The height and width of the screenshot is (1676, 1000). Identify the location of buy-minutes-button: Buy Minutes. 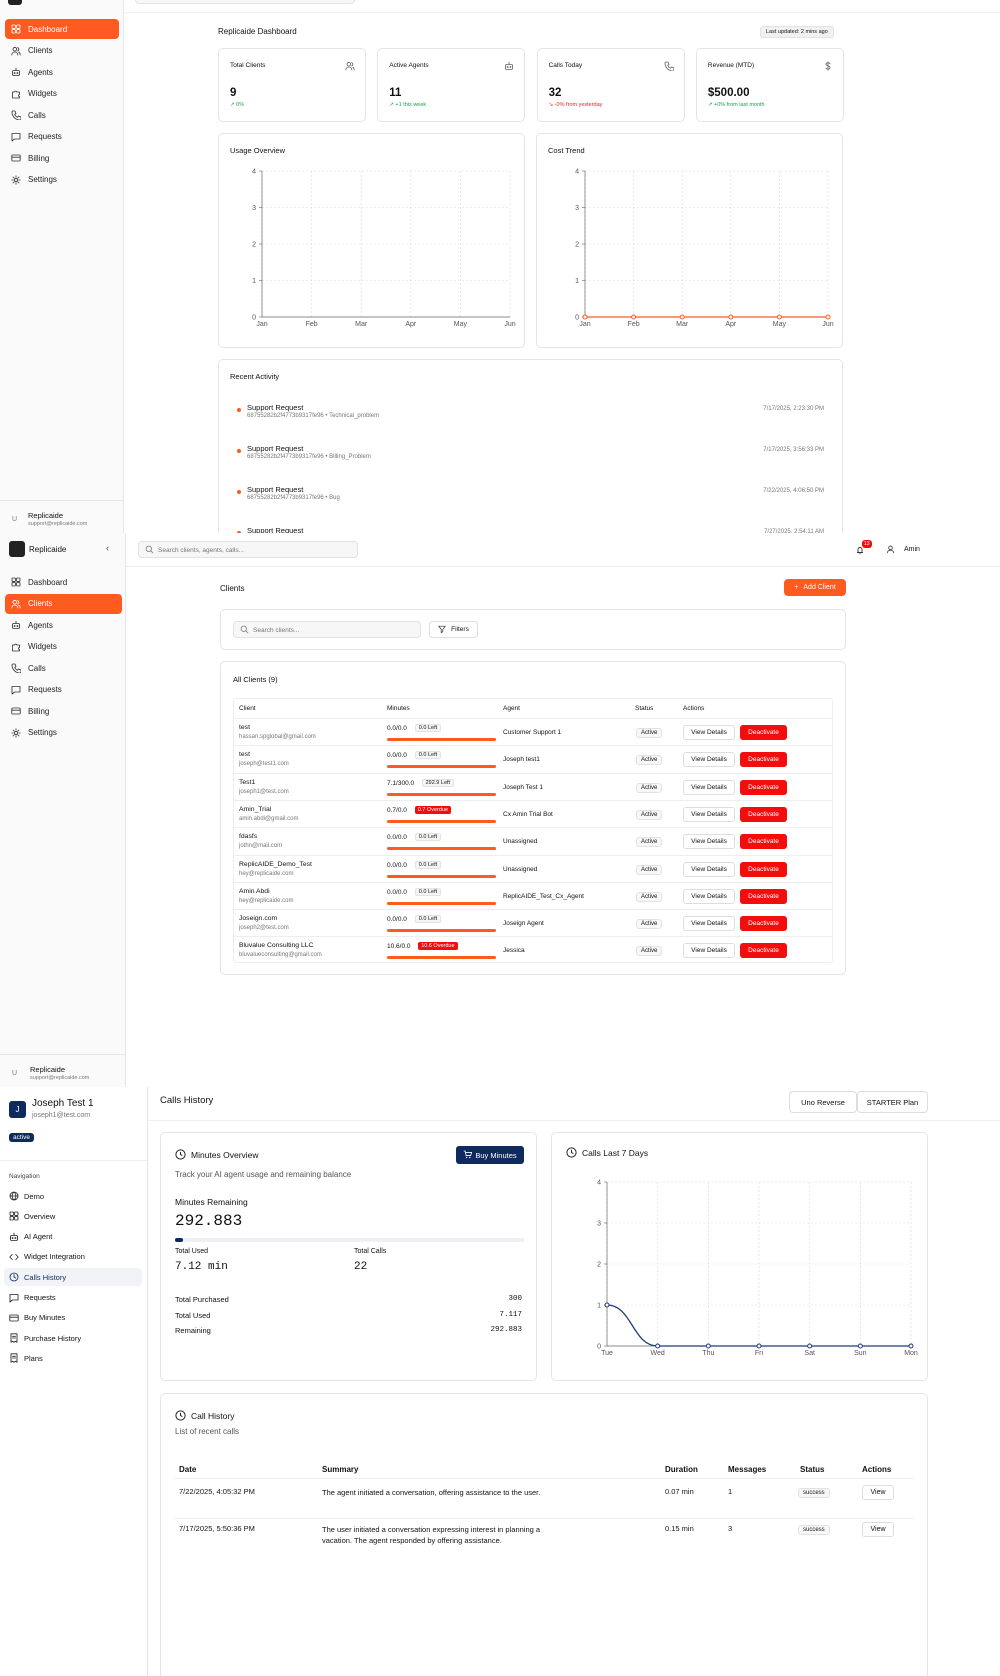
(490, 1155).